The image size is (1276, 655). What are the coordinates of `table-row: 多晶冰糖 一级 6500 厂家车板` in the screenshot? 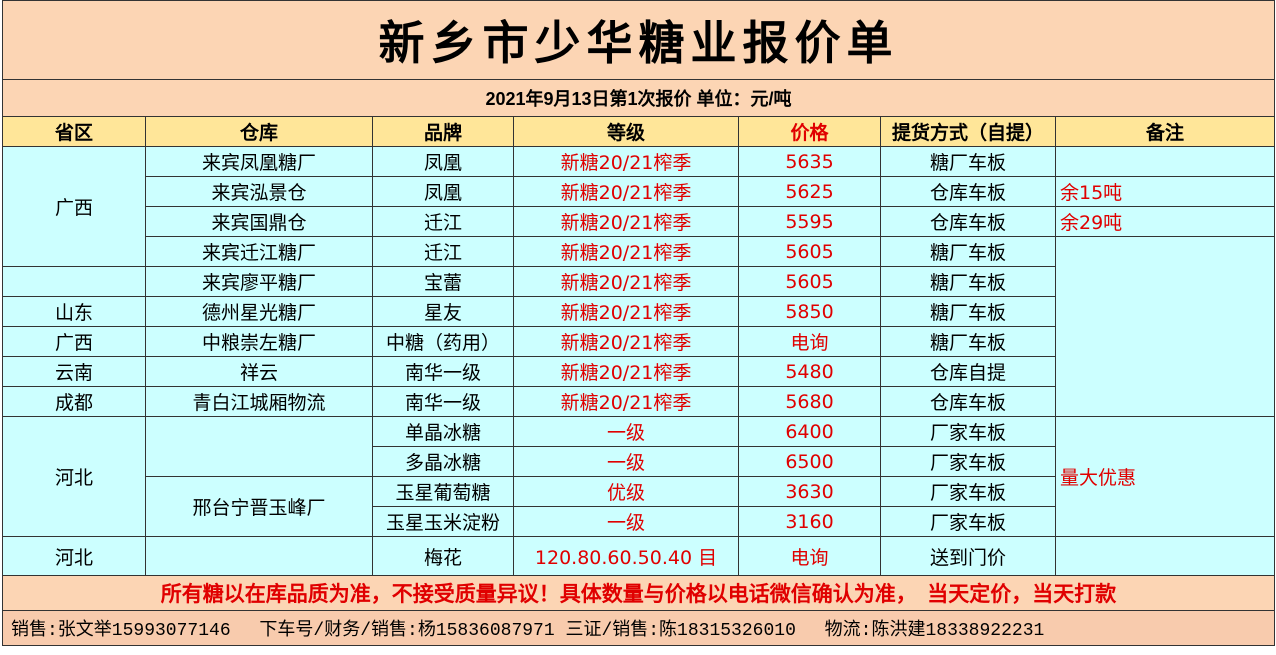 It's located at (639, 461).